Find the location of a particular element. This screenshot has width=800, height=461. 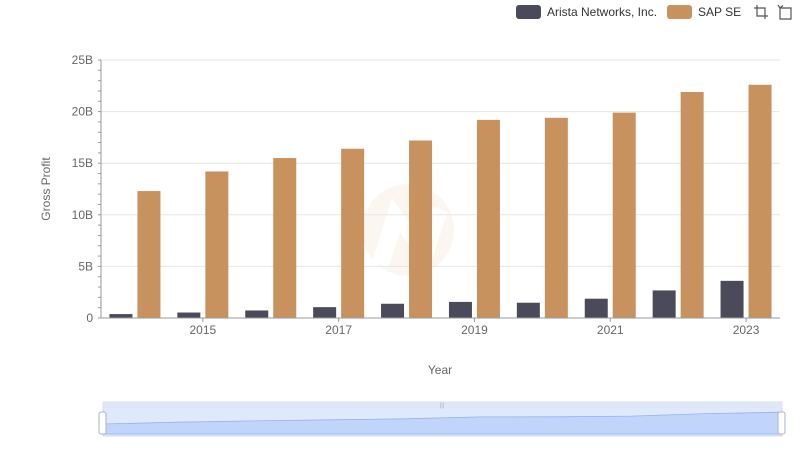

x-tick-label: 2023 is located at coordinates (746, 330).